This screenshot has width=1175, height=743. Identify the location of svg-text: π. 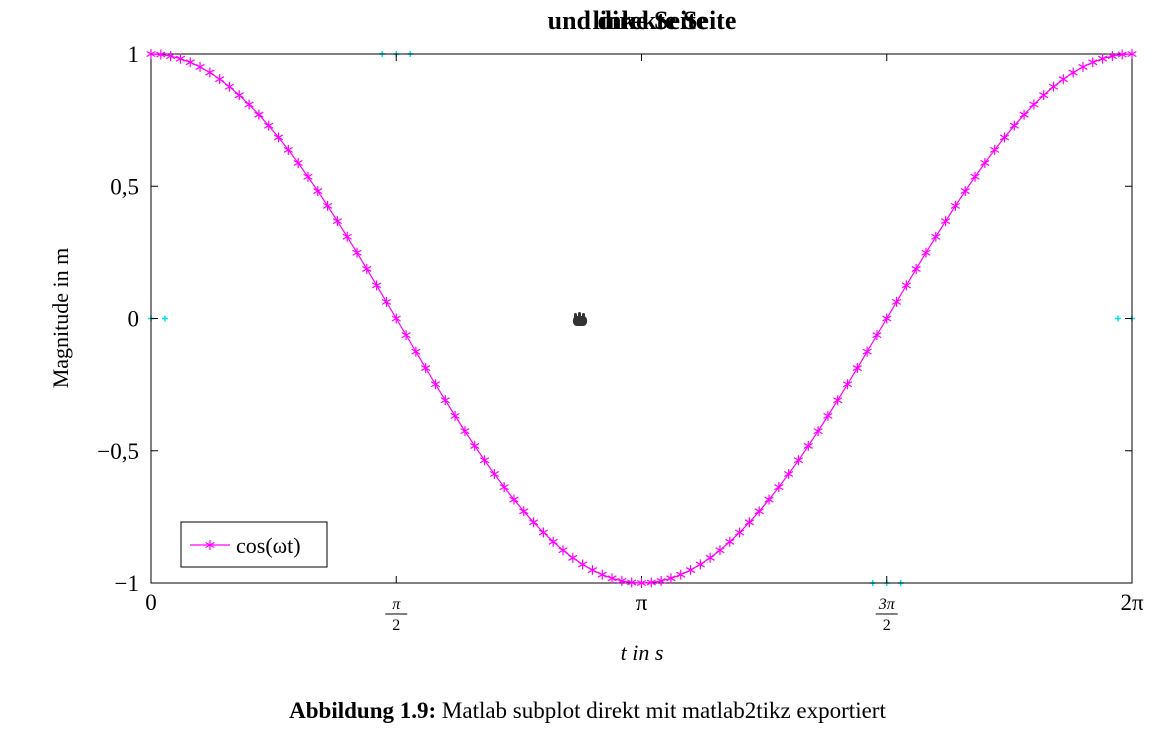
(396, 604).